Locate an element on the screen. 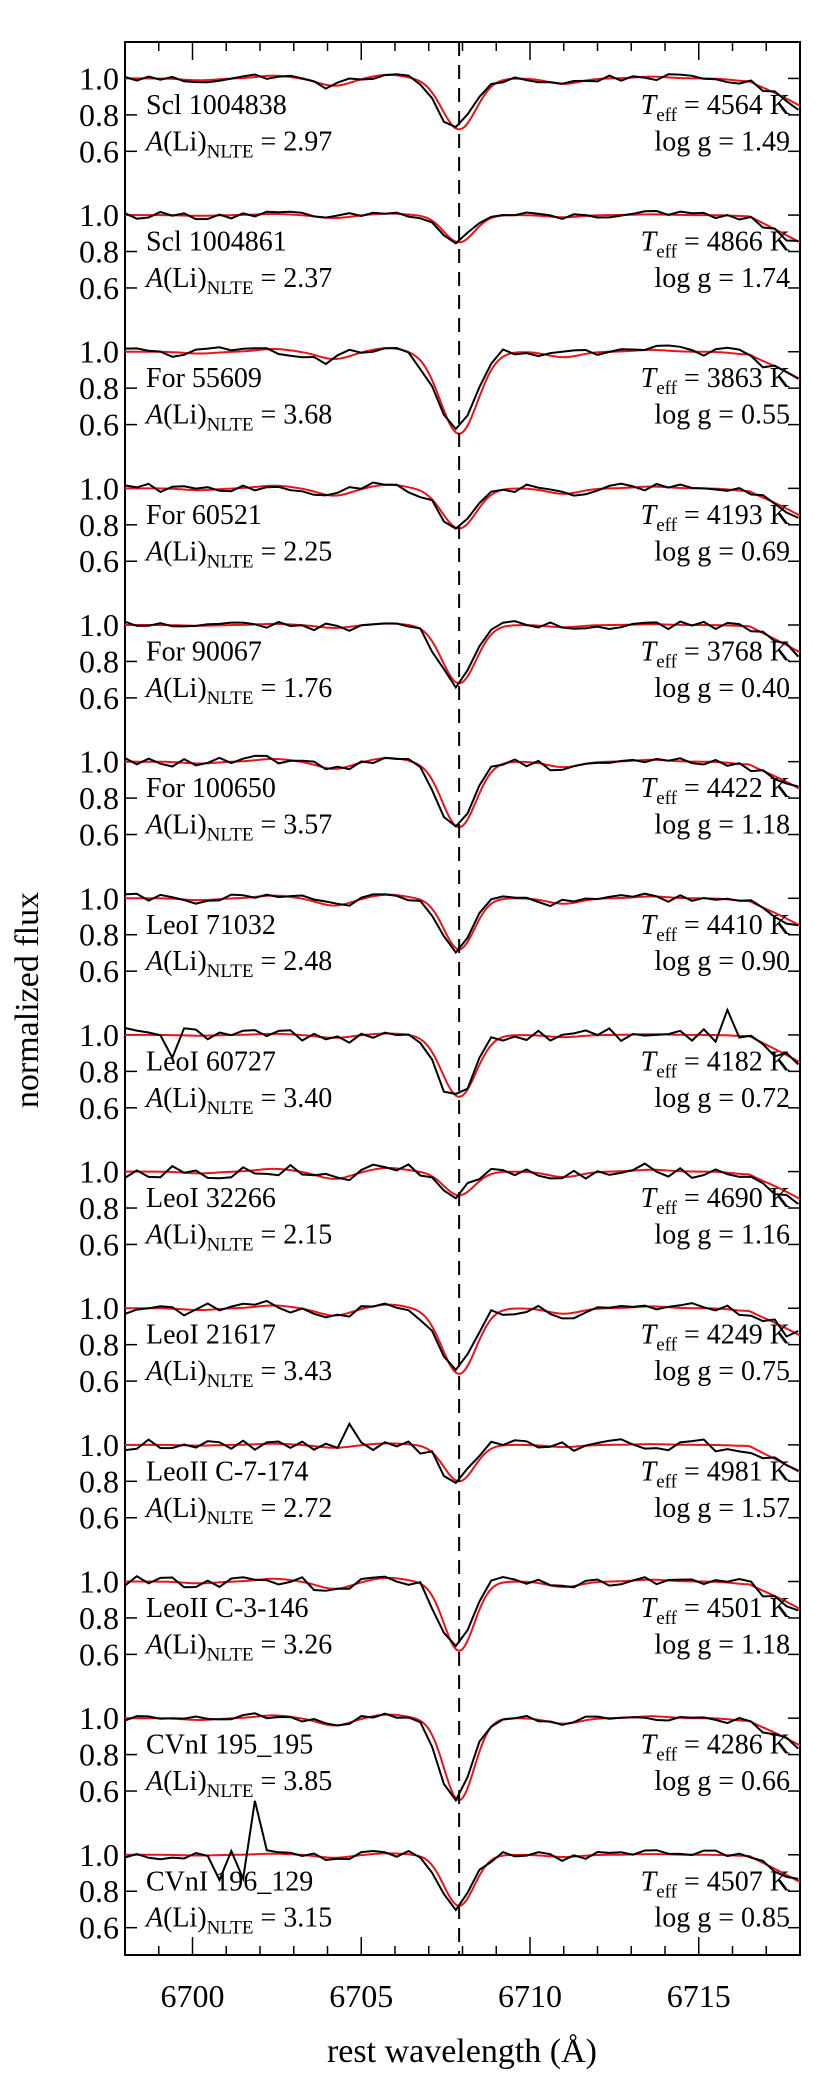 Image resolution: width=830 pixels, height=2076 pixels. lithium-abundance-label: A(Li)NLTE = 2.72 is located at coordinates (238, 1511).